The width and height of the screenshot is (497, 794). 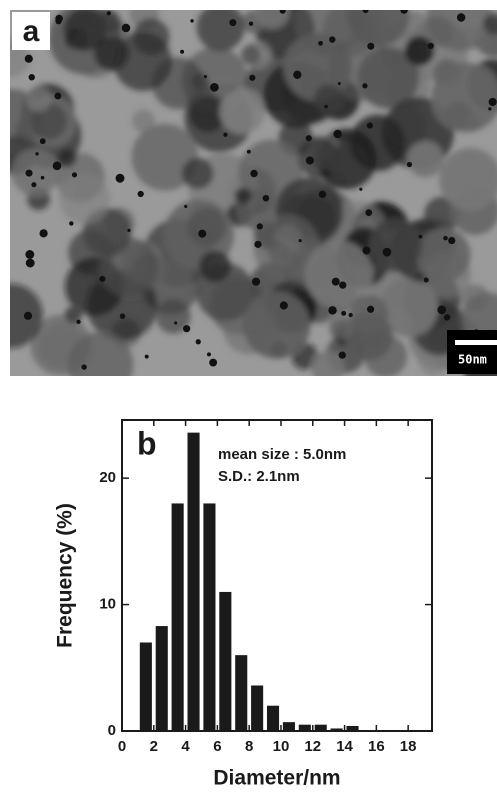 What do you see at coordinates (31, 31) in the screenshot?
I see `panel-label: a` at bounding box center [31, 31].